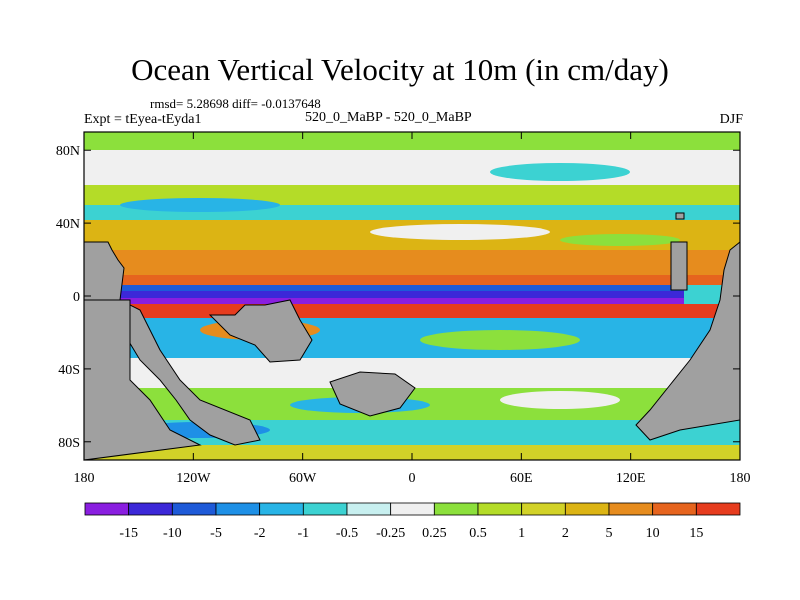 This screenshot has width=800, height=600. Describe the element at coordinates (390, 533) in the screenshot. I see `colorbar-label: -0.25` at that location.